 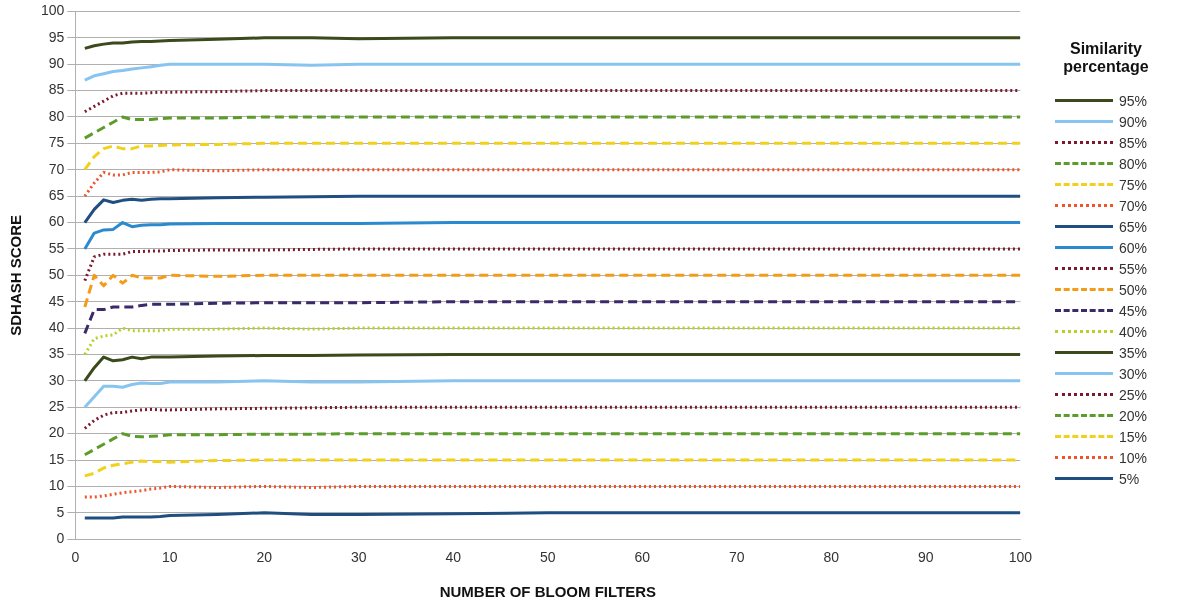 What do you see at coordinates (359, 557) in the screenshot?
I see `x-tick-label: 30` at bounding box center [359, 557].